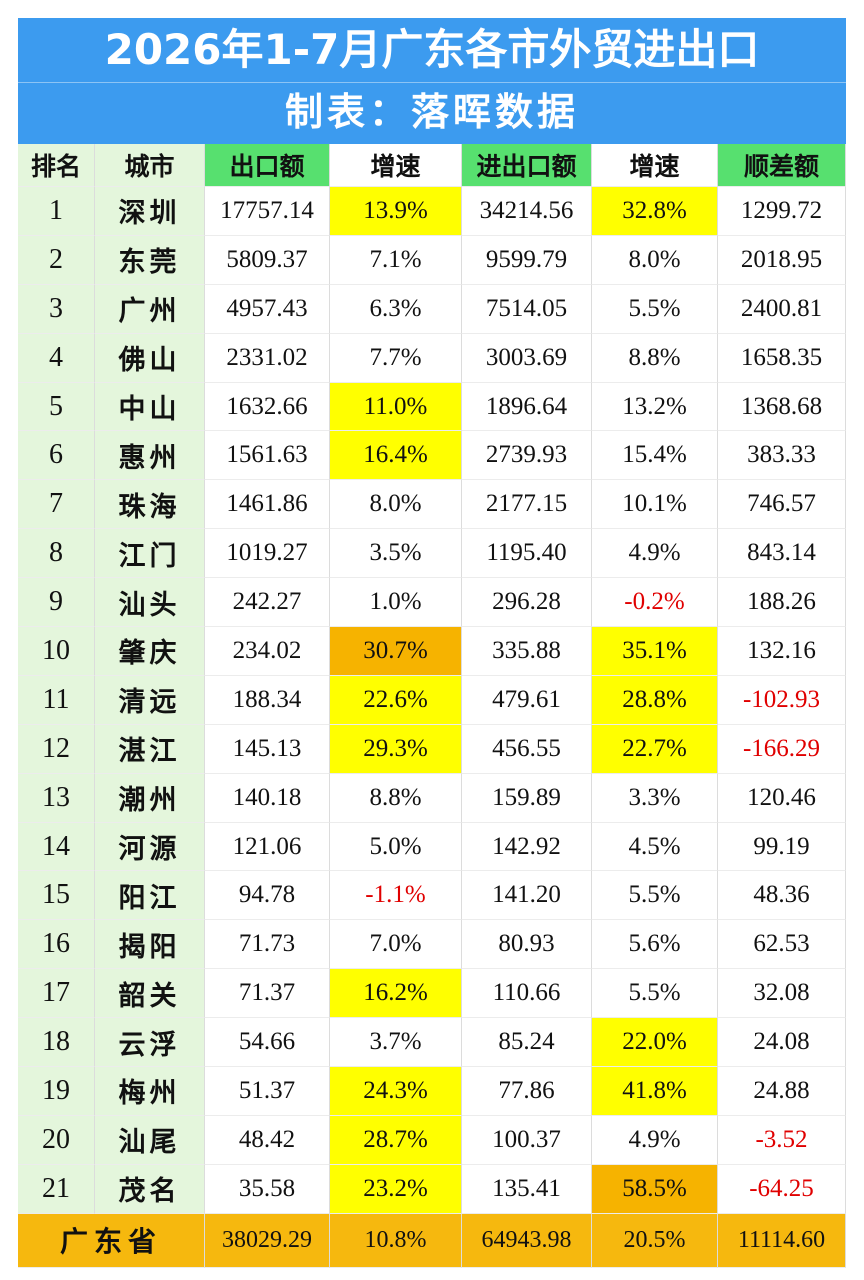 Image resolution: width=864 pixels, height=1280 pixels. Describe the element at coordinates (56, 847) in the screenshot. I see `row-label: 14` at that location.